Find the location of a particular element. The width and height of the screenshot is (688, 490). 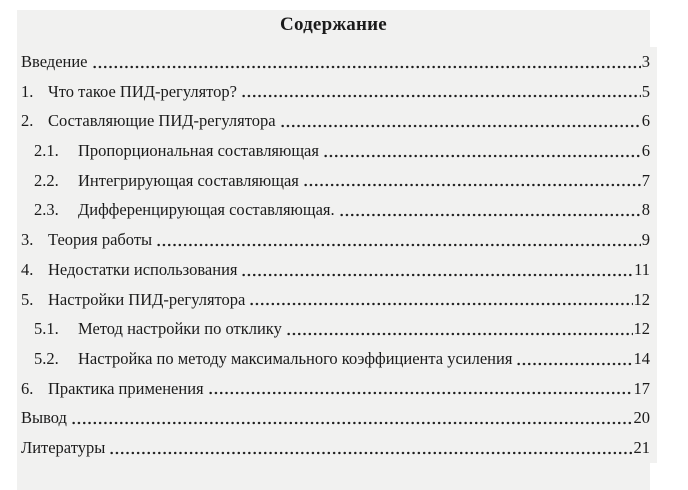

toc-trailing-block is located at coordinates (333, 476).